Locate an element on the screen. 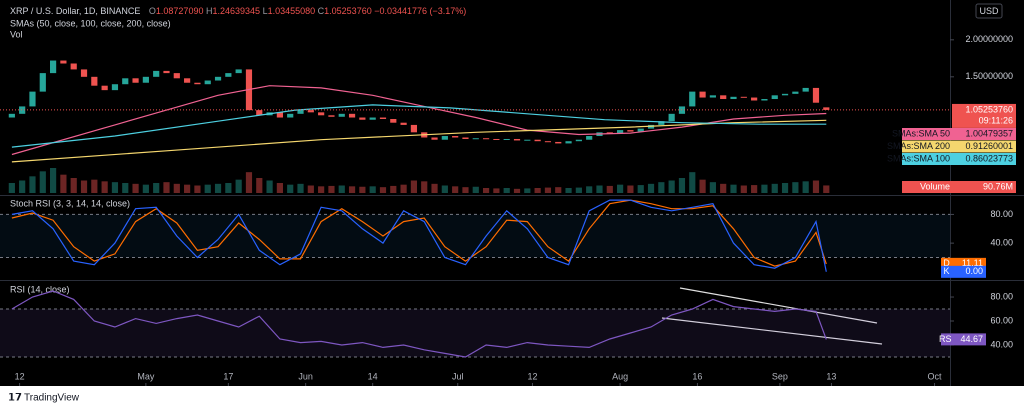  sma-line is located at coordinates (419, 120).